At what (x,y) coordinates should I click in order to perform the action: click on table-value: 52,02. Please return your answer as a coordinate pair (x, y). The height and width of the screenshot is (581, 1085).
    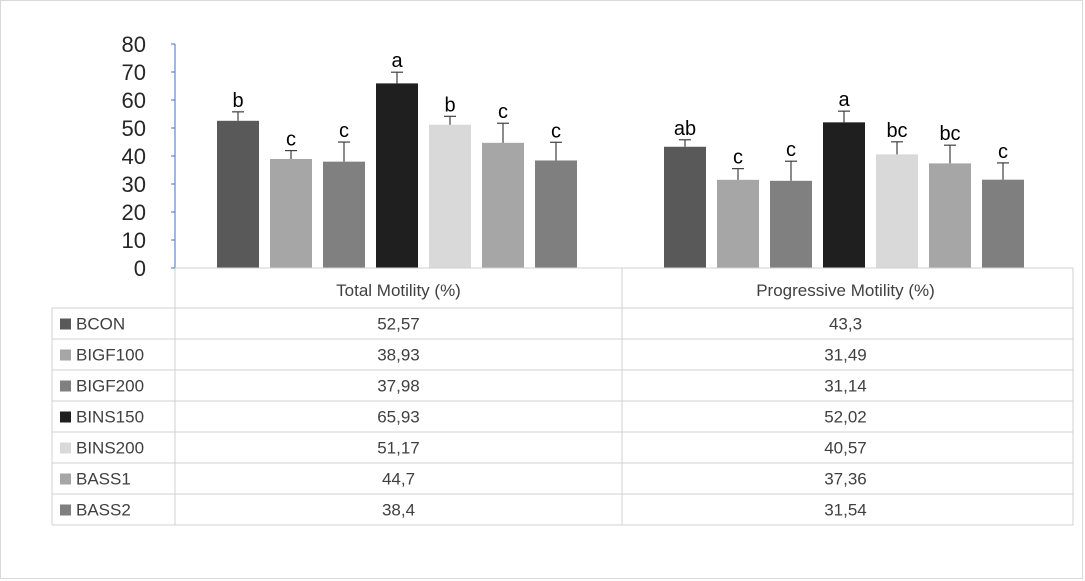
    Looking at the image, I should click on (845, 417).